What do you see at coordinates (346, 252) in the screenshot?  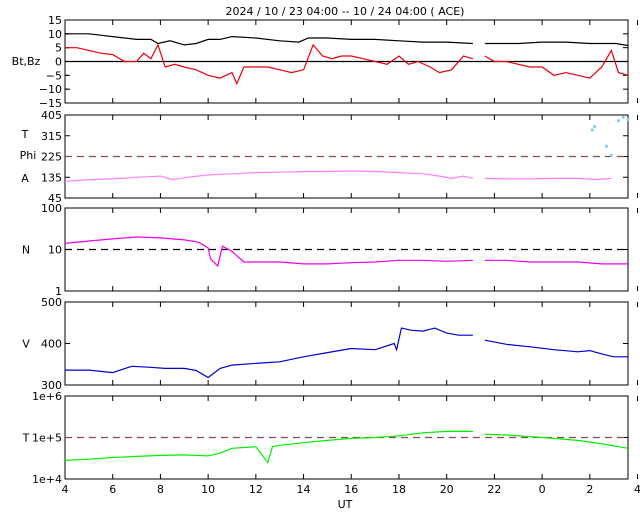 I see `series-line-N` at bounding box center [346, 252].